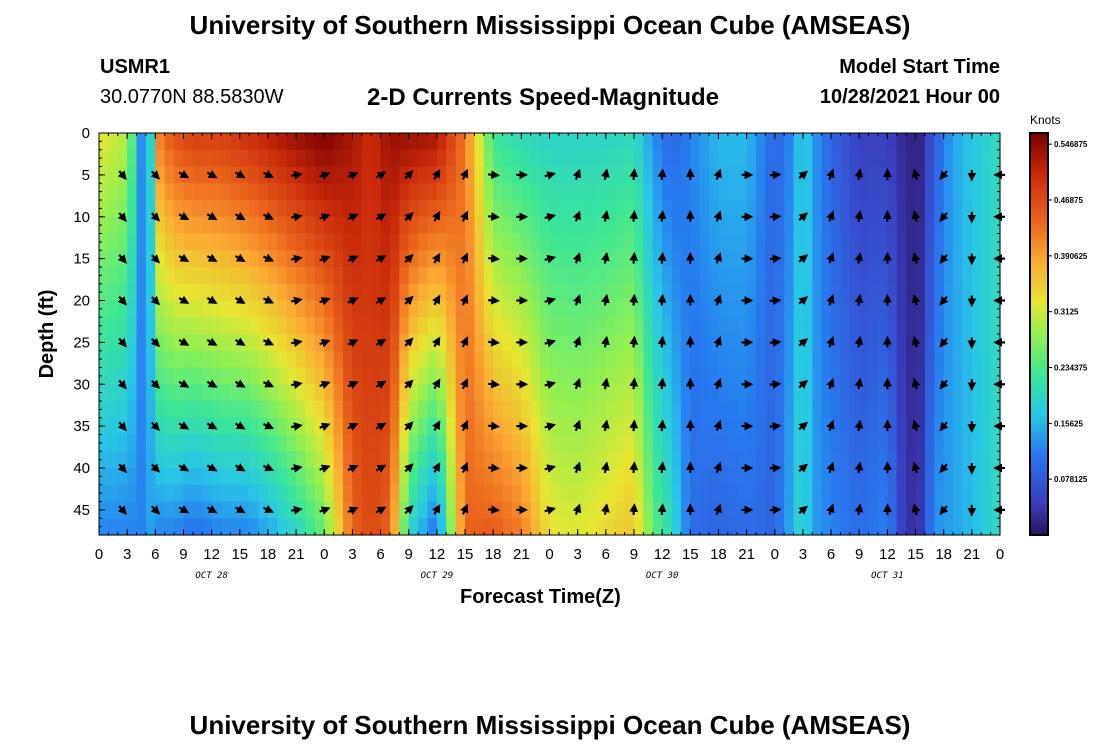 Image resolution: width=1100 pixels, height=750 pixels. What do you see at coordinates (81, 426) in the screenshot?
I see `y-tick-label: 35` at bounding box center [81, 426].